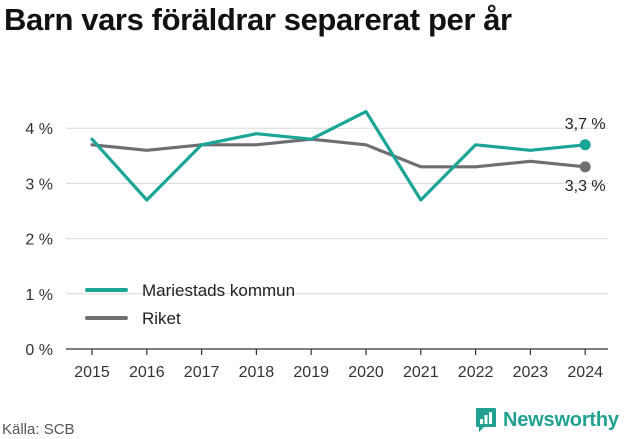 The width and height of the screenshot is (631, 439). I want to click on legend: Mariestads kommun Riket, so click(190, 304).